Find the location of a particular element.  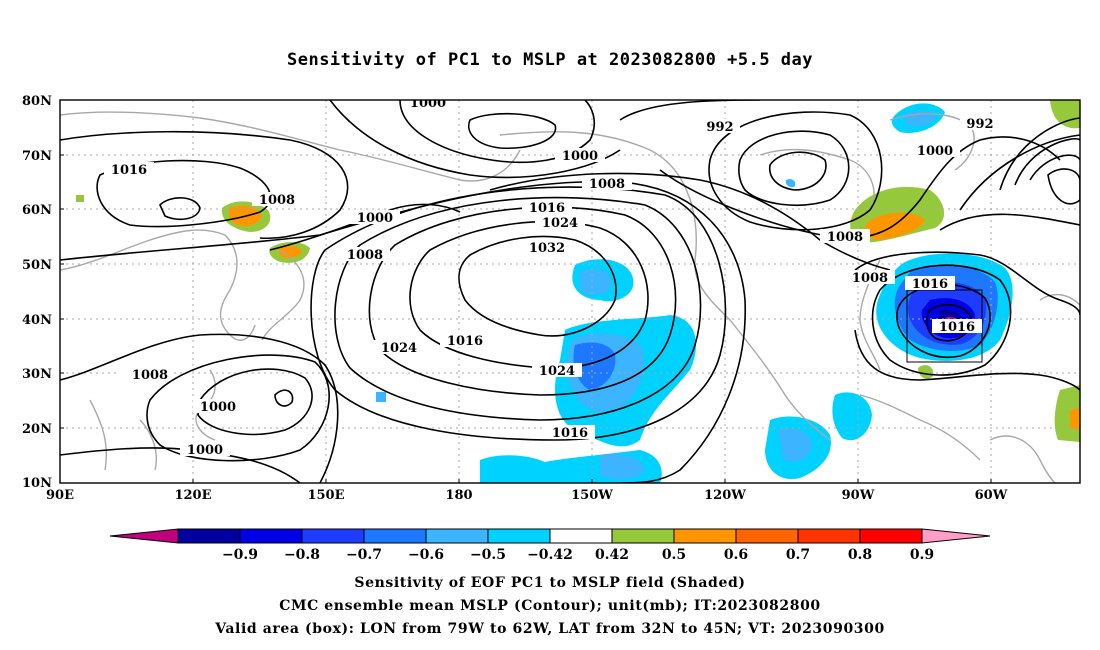

contour-label-1024-a: 1024 is located at coordinates (560, 223).